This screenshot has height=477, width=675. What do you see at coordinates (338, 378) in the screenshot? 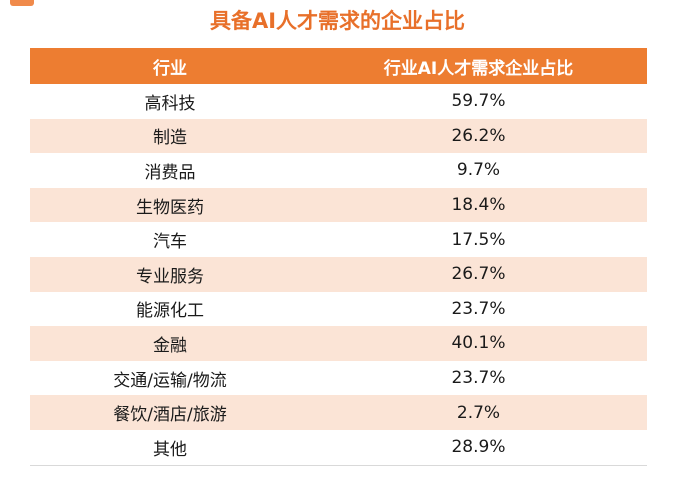
I see `table-row: 交通/运输/物流 23.7%` at bounding box center [338, 378].